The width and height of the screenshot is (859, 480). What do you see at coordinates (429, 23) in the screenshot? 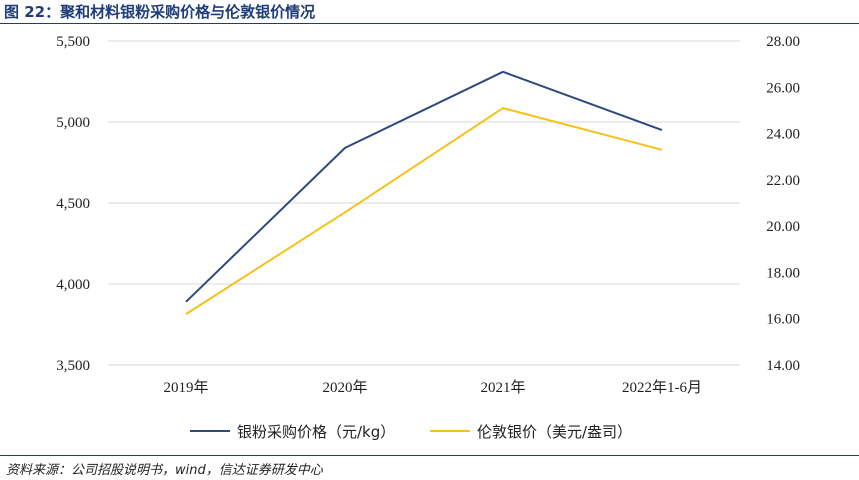
I see `header-divider` at bounding box center [429, 23].